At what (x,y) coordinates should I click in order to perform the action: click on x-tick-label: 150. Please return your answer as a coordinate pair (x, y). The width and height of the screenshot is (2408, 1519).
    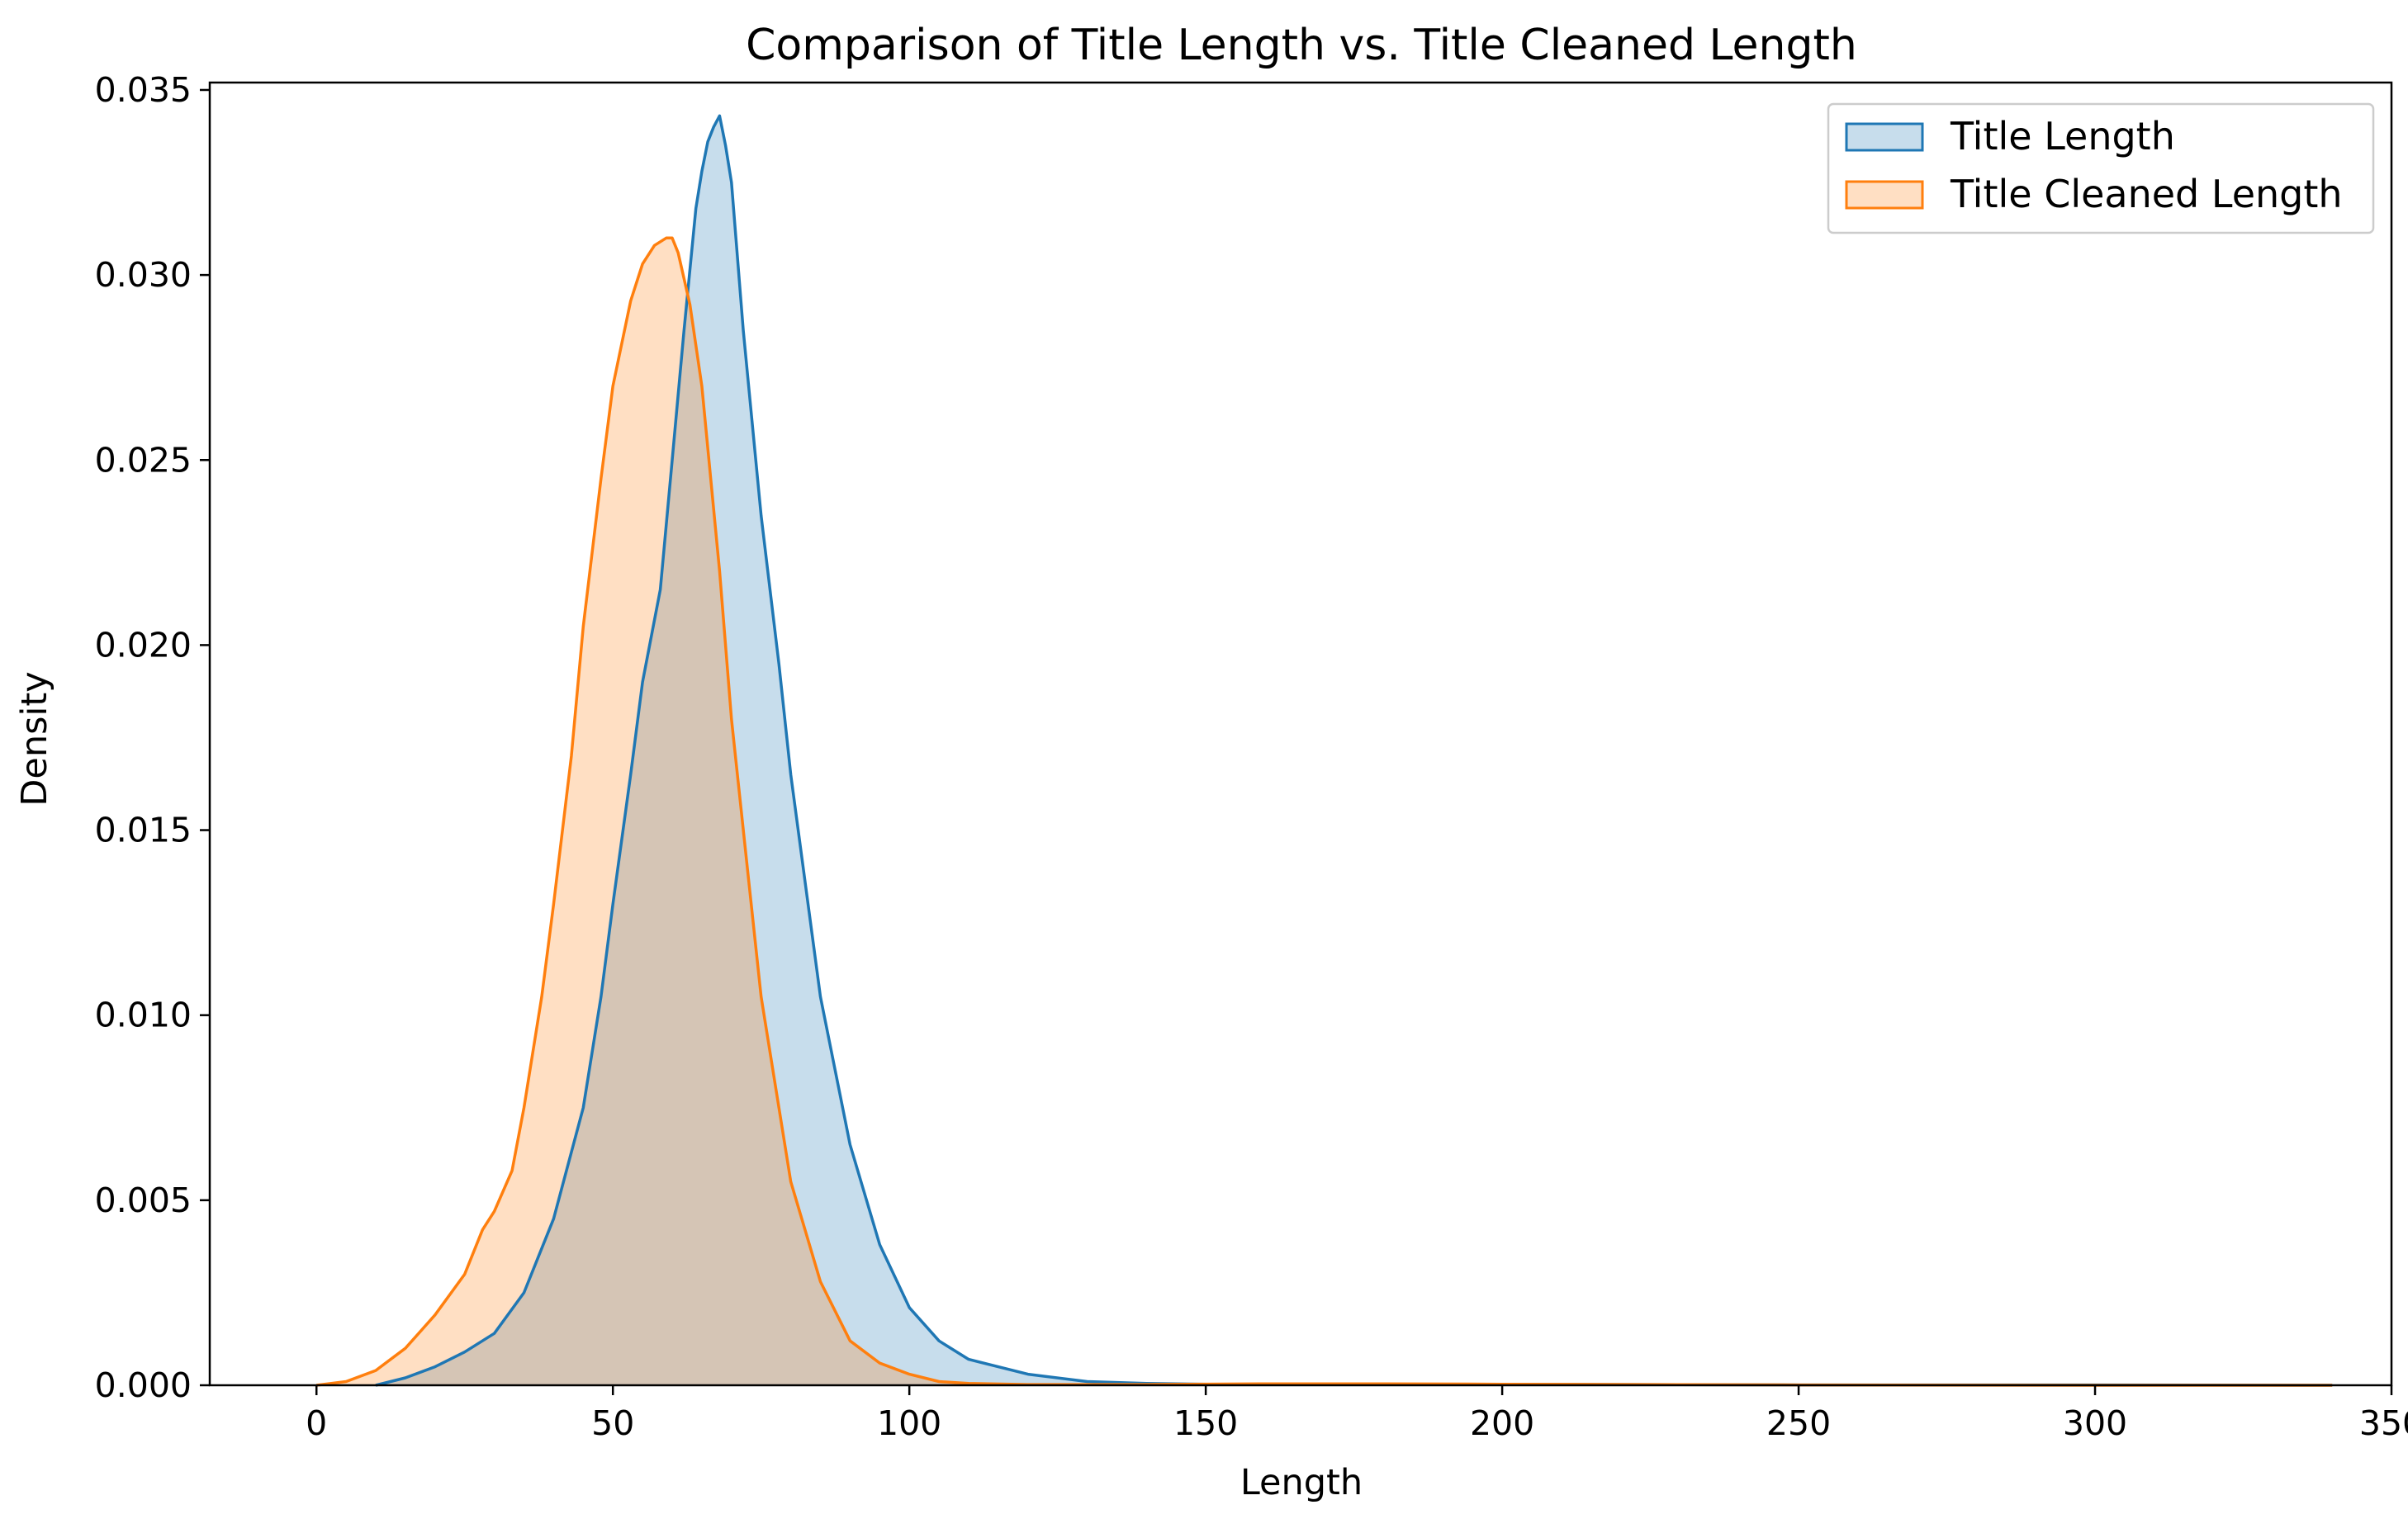
    Looking at the image, I should click on (1205, 1423).